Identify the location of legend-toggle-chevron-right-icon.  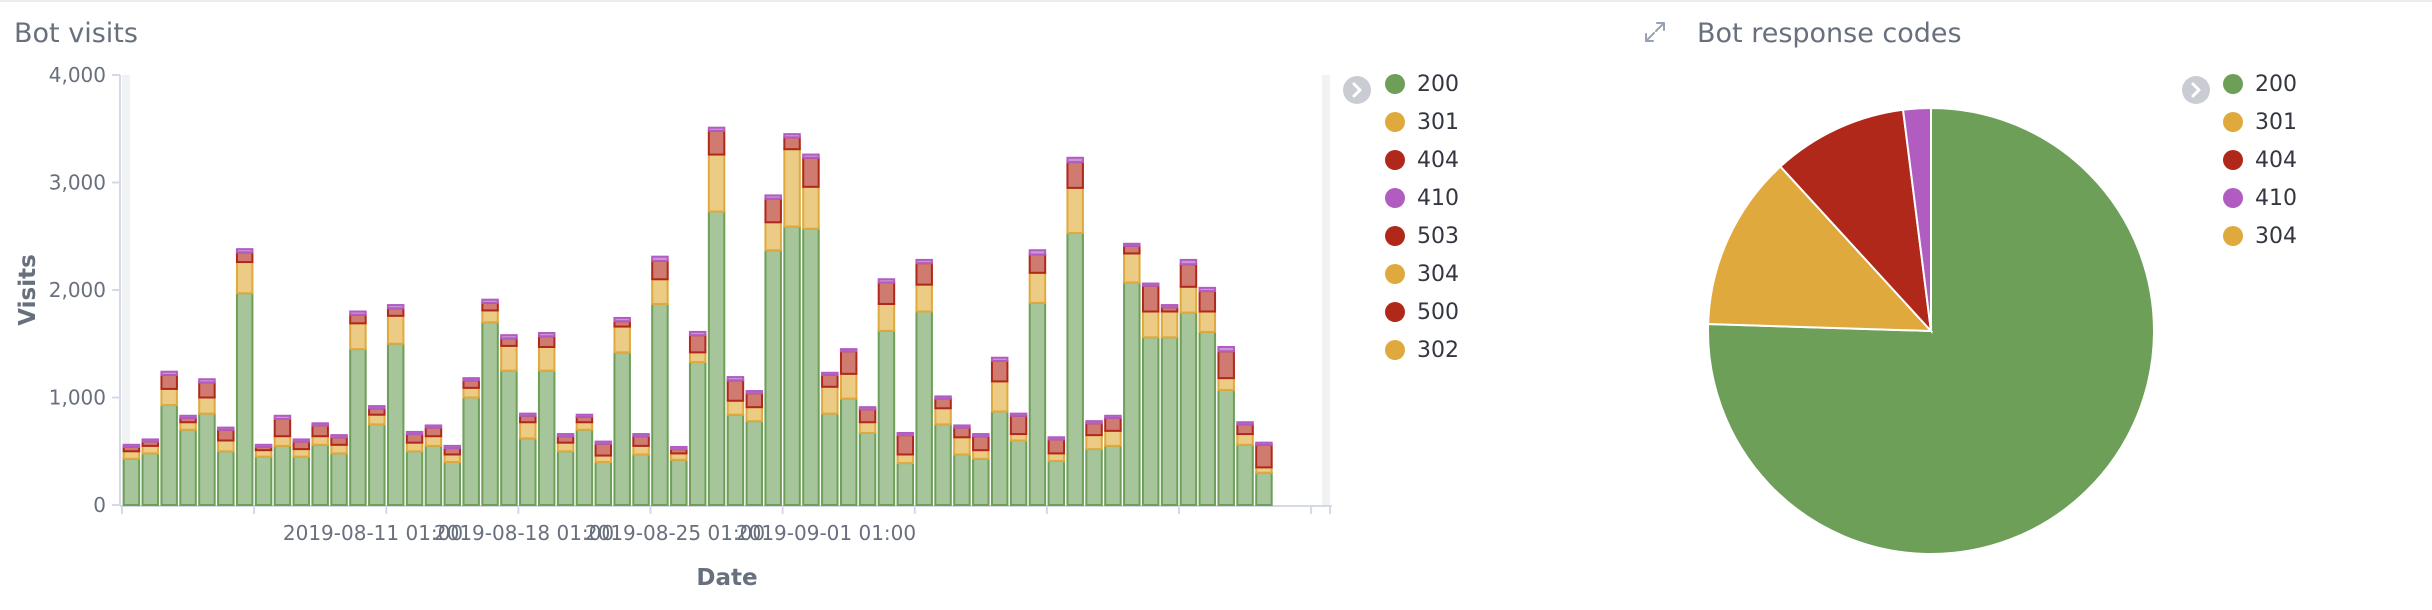
(2196, 90).